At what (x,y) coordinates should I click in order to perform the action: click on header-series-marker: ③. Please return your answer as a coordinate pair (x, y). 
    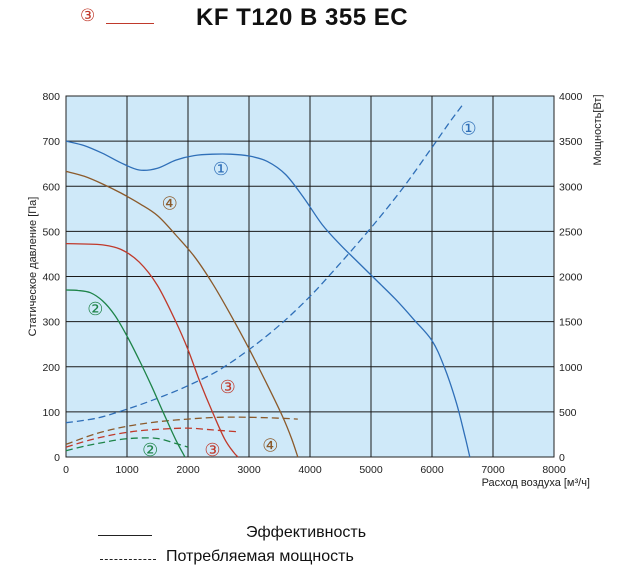
    Looking at the image, I should click on (111, 17).